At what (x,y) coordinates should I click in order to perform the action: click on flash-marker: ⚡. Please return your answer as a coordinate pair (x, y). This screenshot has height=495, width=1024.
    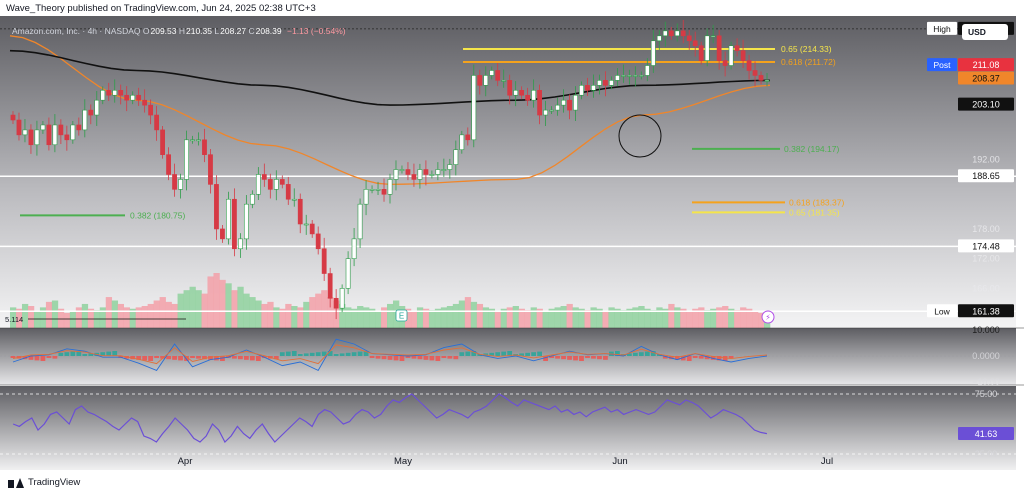
    Looking at the image, I should click on (768, 317).